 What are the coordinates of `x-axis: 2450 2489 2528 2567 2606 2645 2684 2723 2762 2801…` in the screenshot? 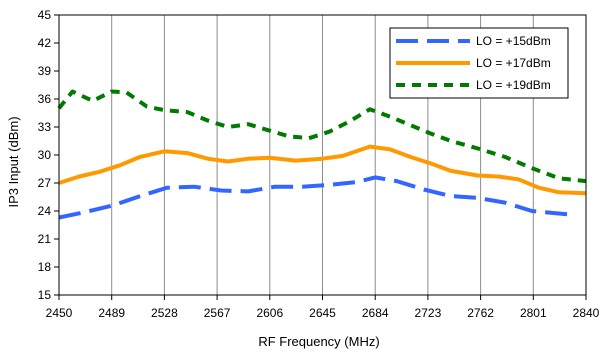 It's located at (323, 307).